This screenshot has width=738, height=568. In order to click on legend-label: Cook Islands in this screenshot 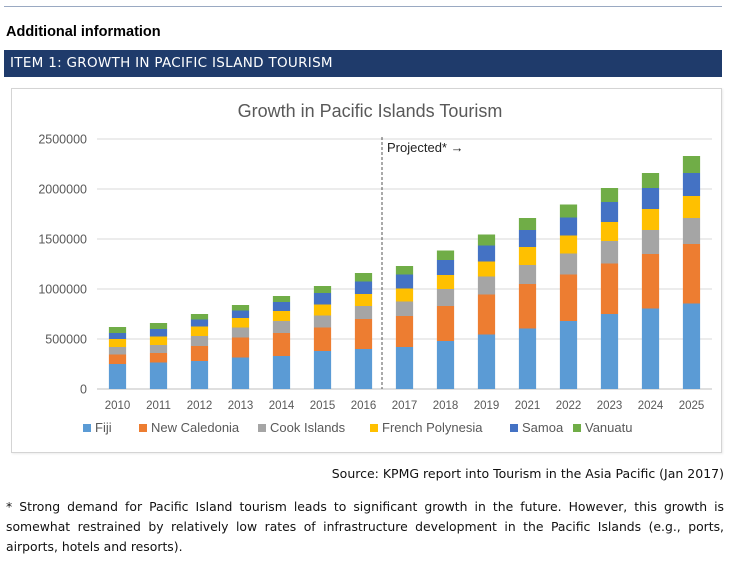, I will do `click(308, 427)`.